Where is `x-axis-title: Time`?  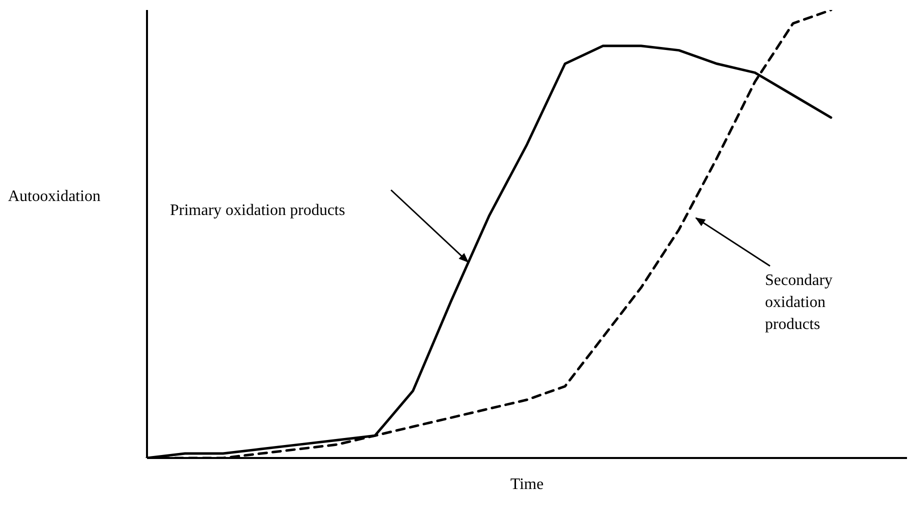 x-axis-title: Time is located at coordinates (527, 485).